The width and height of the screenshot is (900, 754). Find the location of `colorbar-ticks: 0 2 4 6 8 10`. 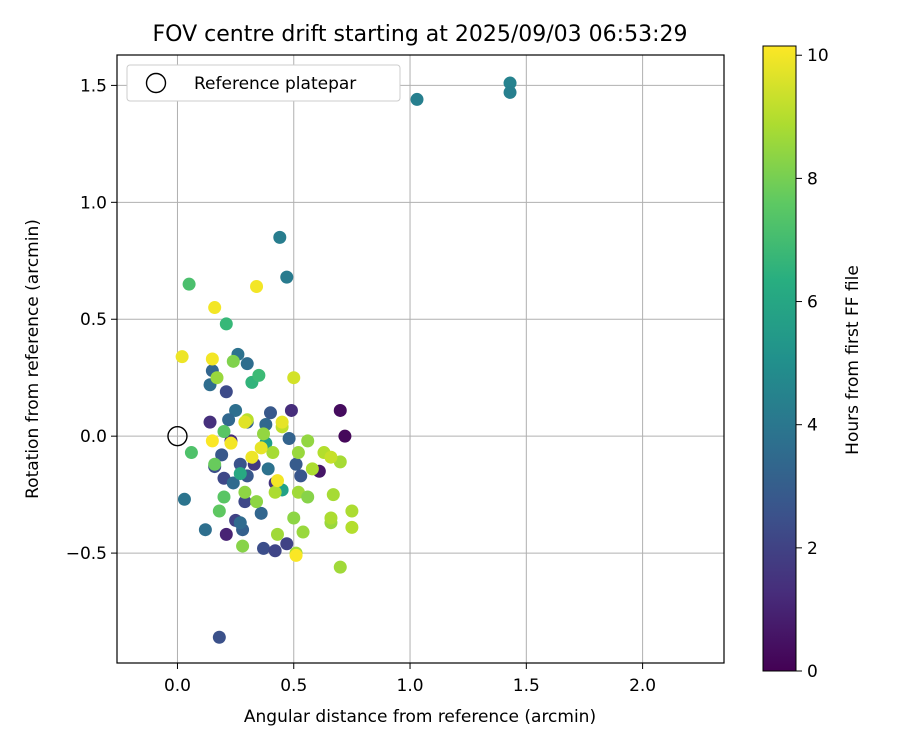

colorbar-ticks: 0 2 4 6 8 10 is located at coordinates (812, 364).